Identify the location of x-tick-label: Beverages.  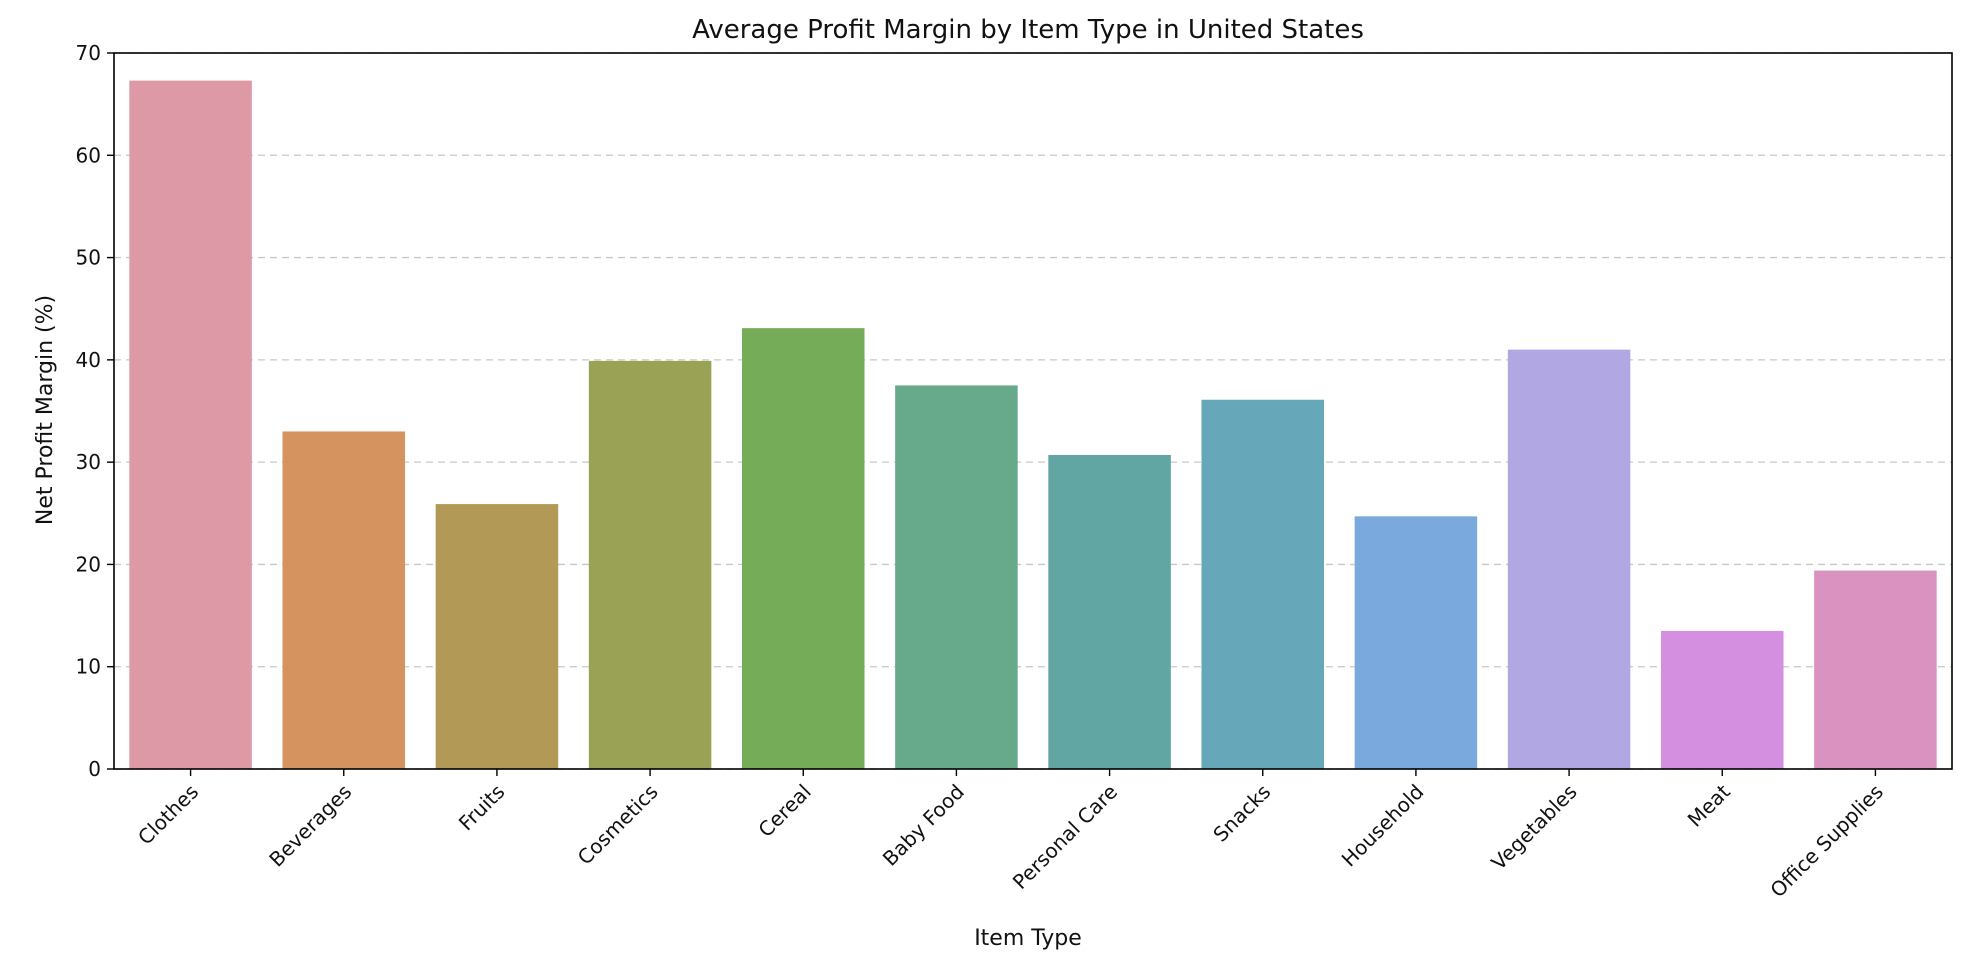
(310, 826).